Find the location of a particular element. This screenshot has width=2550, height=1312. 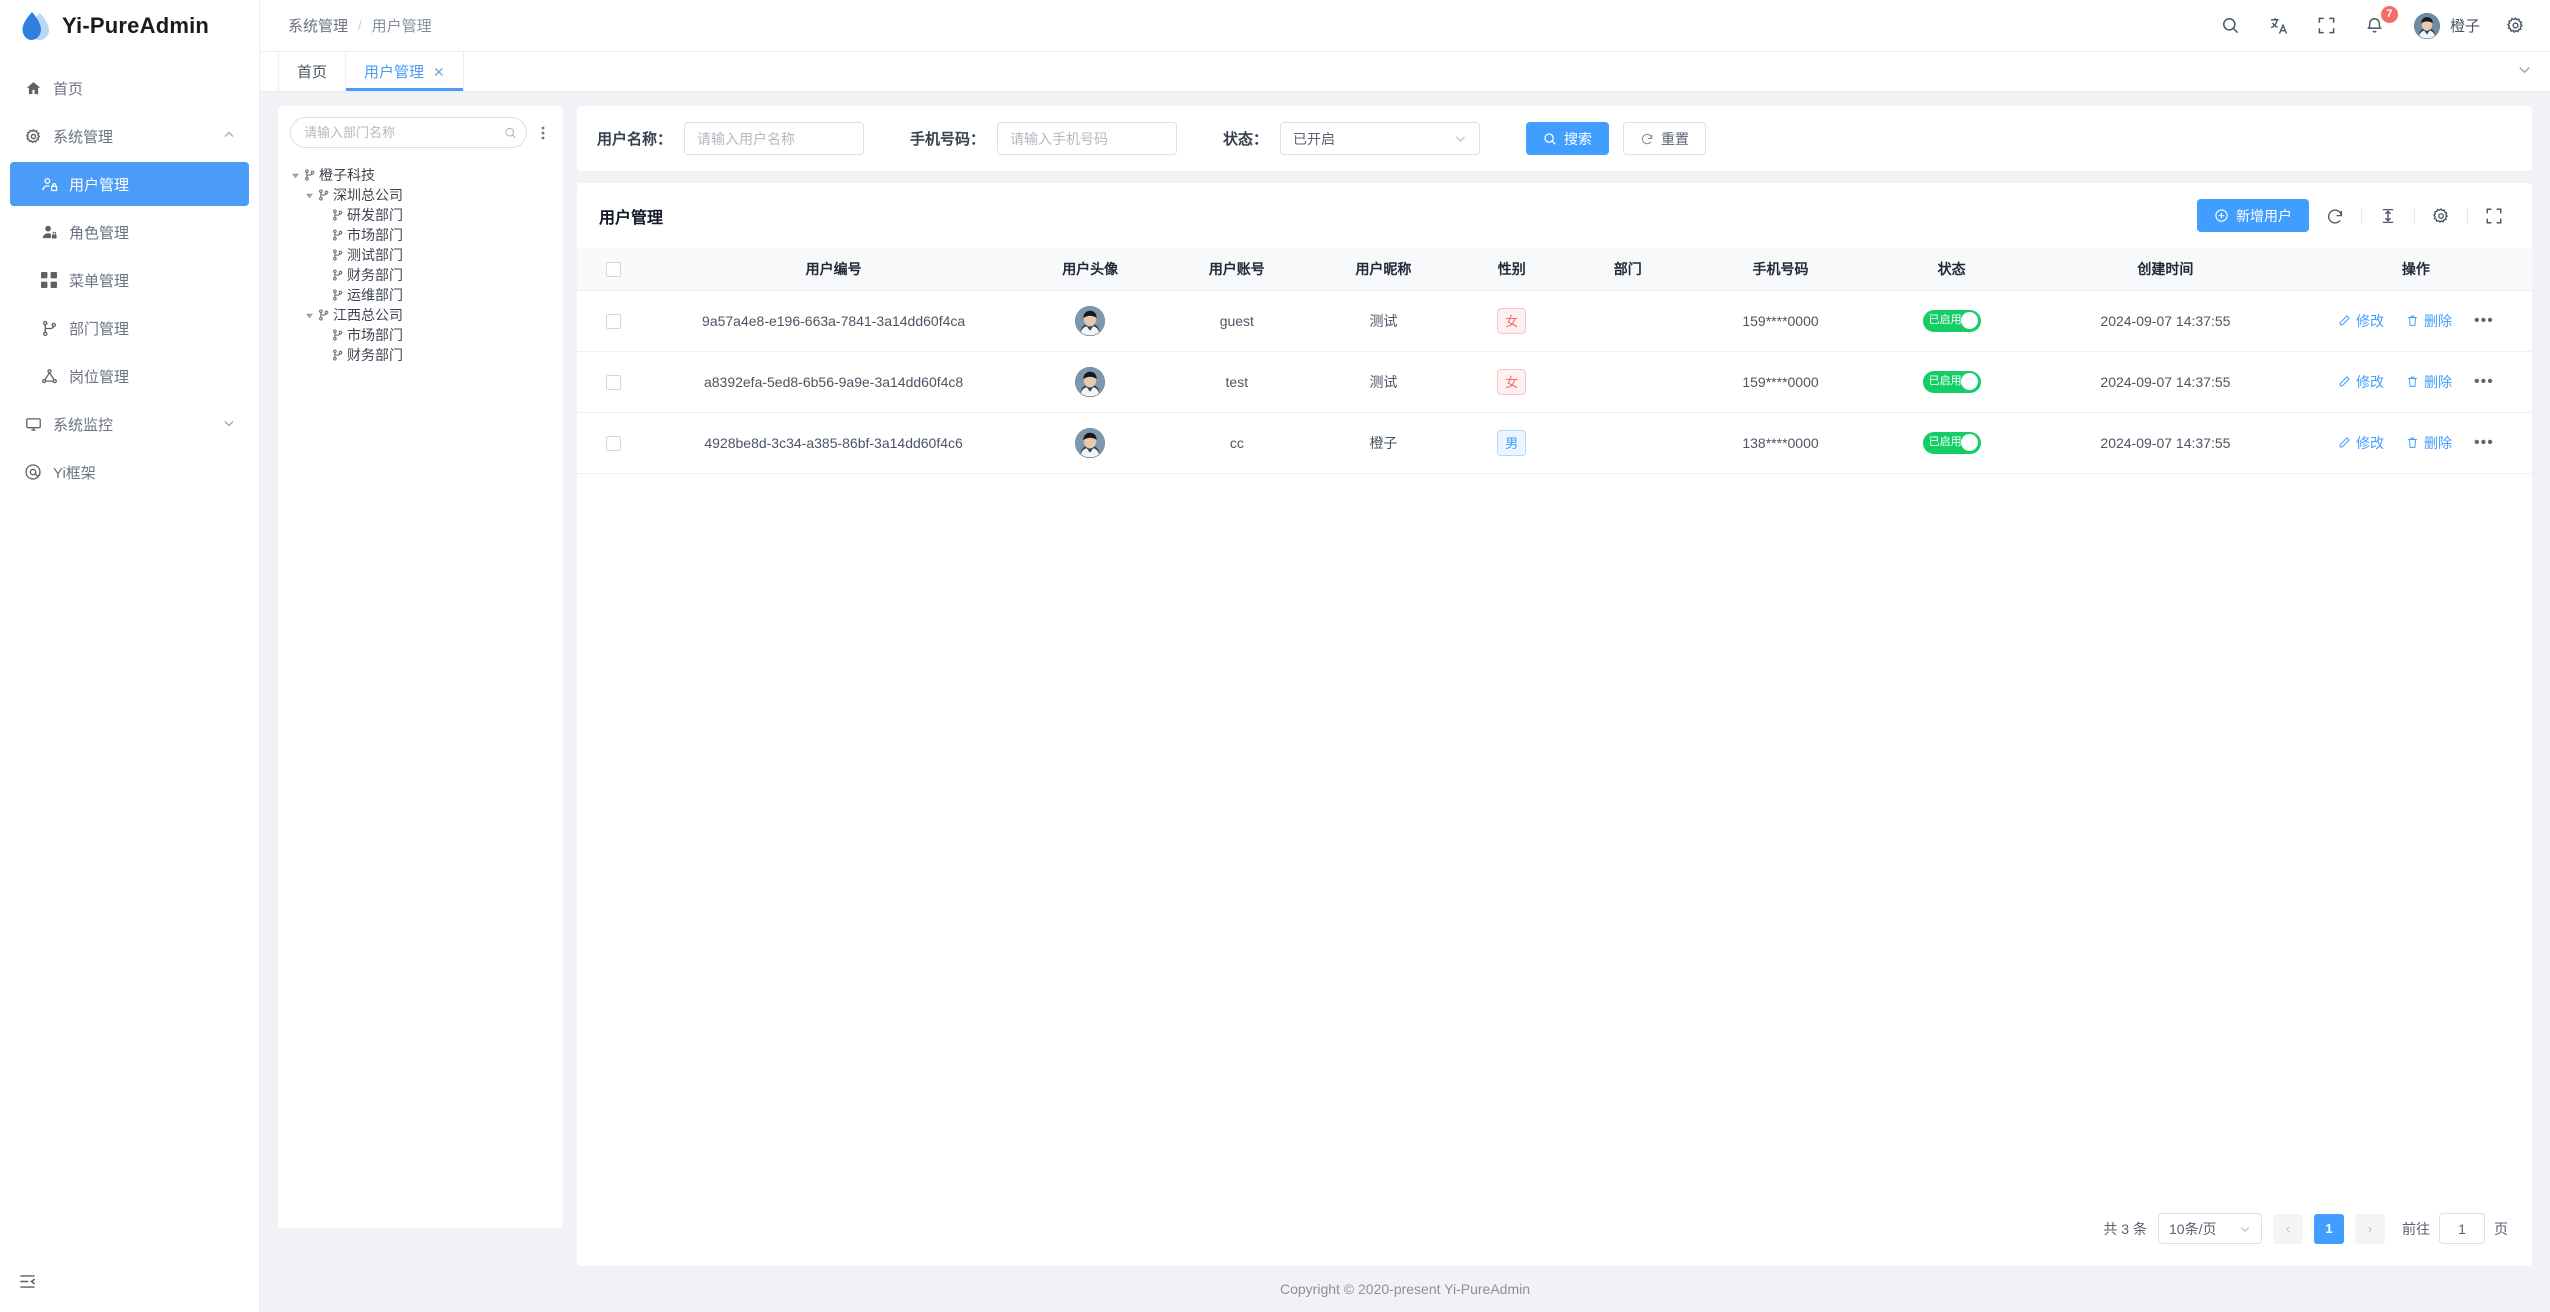

density-icon is located at coordinates (2388, 216).